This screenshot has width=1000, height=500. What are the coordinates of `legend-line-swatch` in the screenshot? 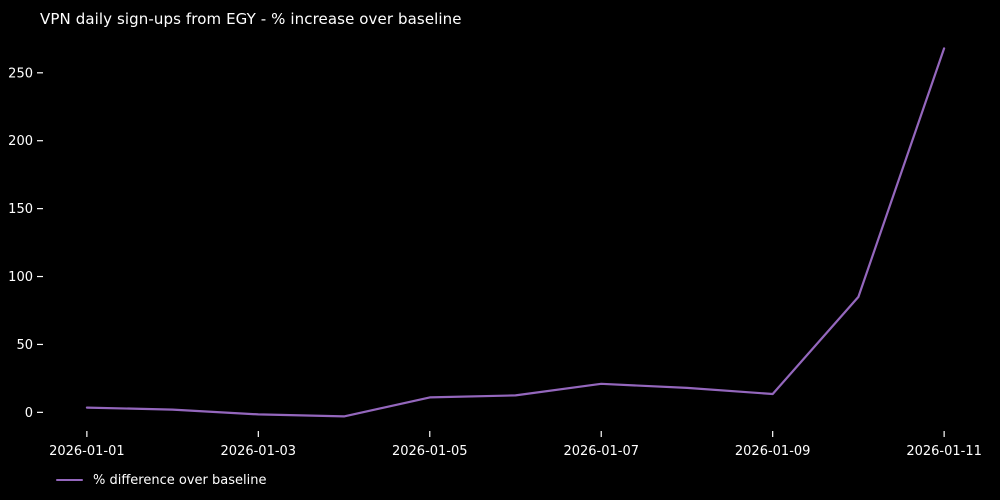 It's located at (69, 480).